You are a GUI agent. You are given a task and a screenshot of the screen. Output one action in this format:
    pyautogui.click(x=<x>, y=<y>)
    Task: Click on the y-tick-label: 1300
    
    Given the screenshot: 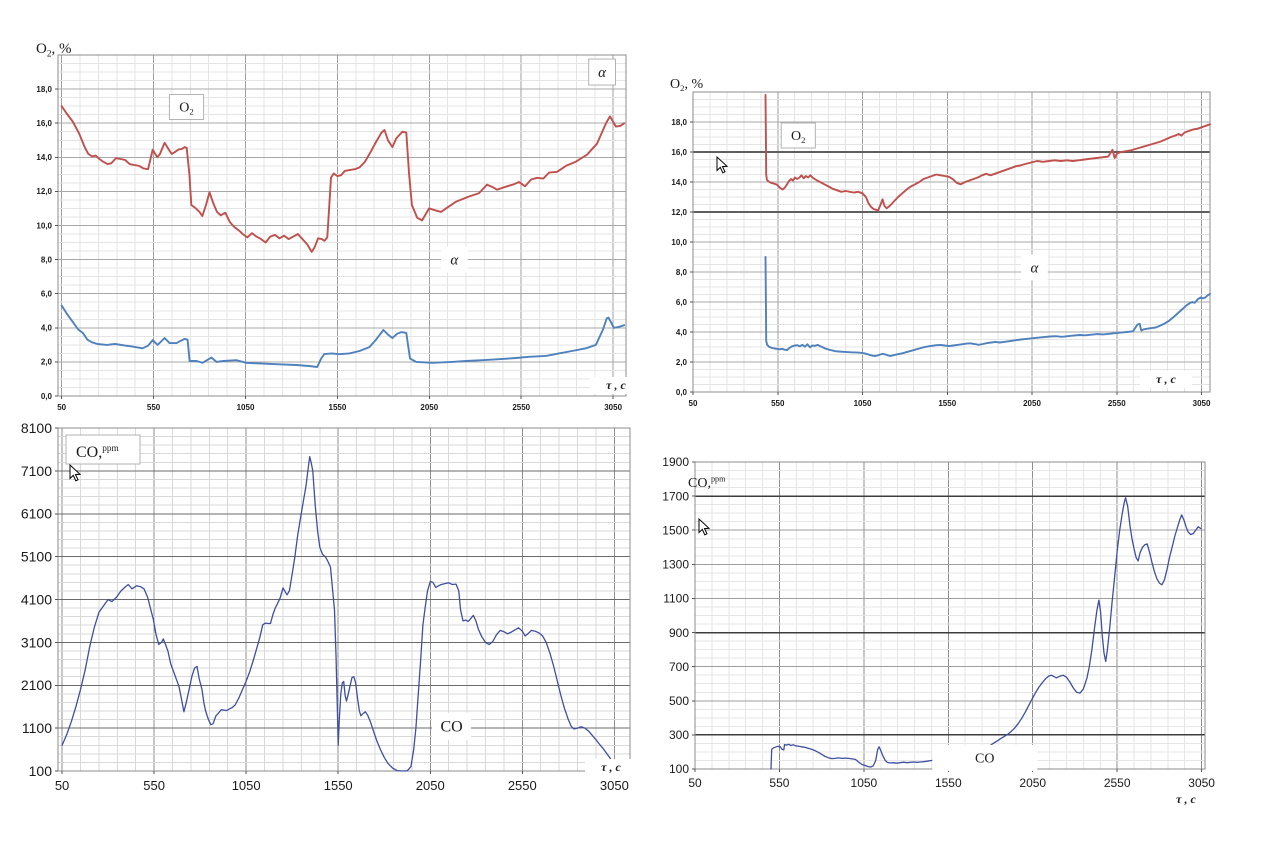 What is the action you would take?
    pyautogui.click(x=675, y=565)
    